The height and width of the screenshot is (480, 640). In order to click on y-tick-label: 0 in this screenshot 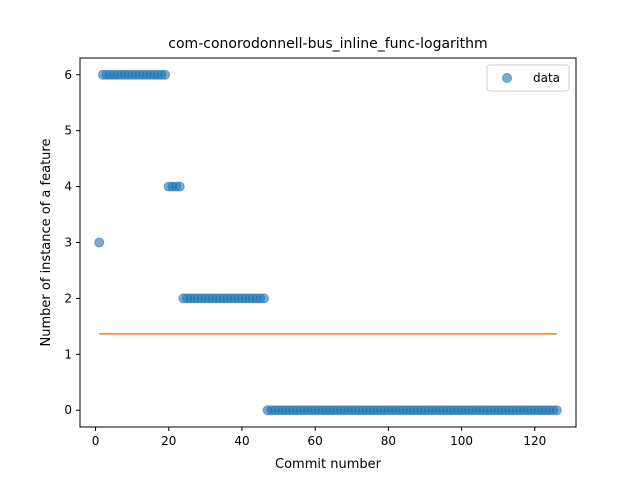, I will do `click(68, 410)`.